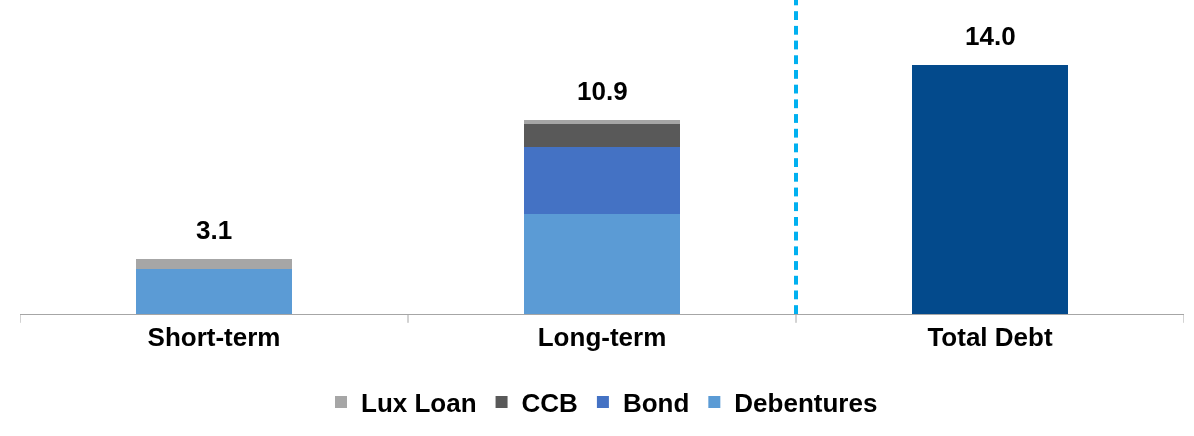 The width and height of the screenshot is (1194, 436). What do you see at coordinates (602, 337) in the screenshot?
I see `x-tick-label: Long-term` at bounding box center [602, 337].